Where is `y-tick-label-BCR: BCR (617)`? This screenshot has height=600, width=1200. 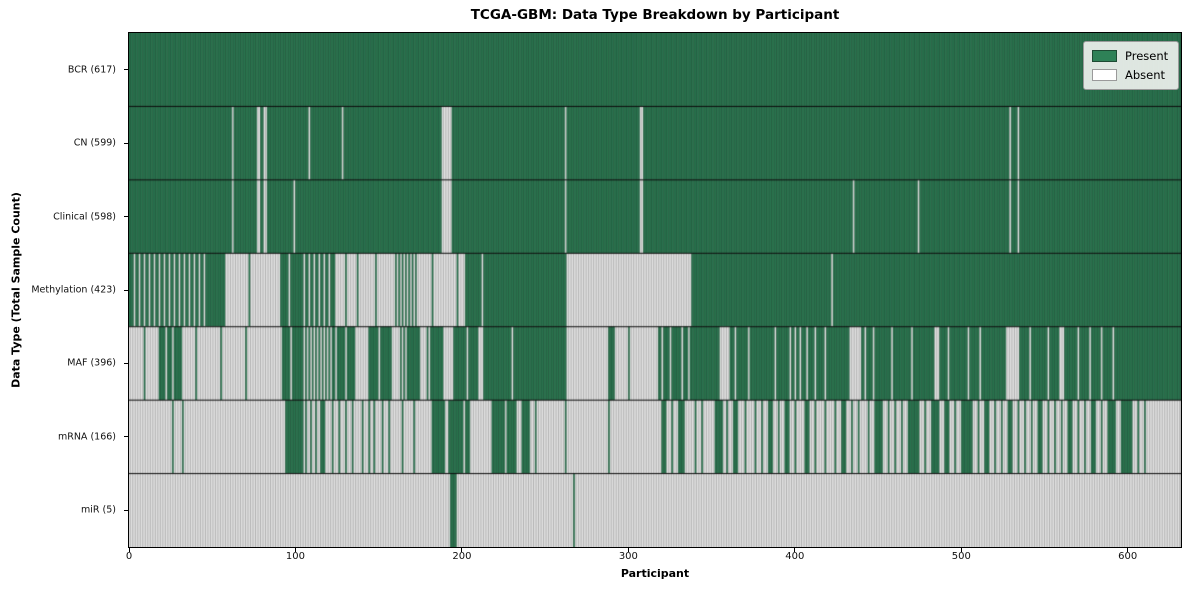 y-tick-label-BCR: BCR (617) is located at coordinates (91, 70).